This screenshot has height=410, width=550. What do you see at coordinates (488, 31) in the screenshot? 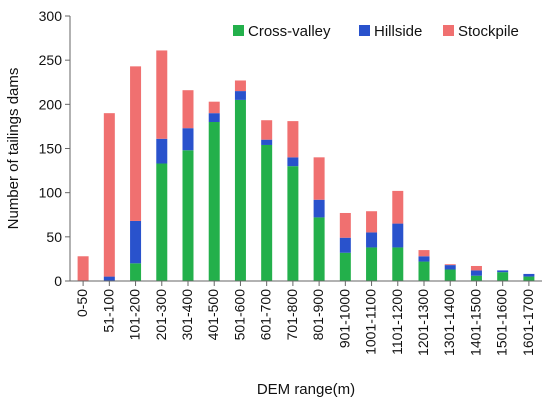
I see `legend-label: Stockpile` at bounding box center [488, 31].